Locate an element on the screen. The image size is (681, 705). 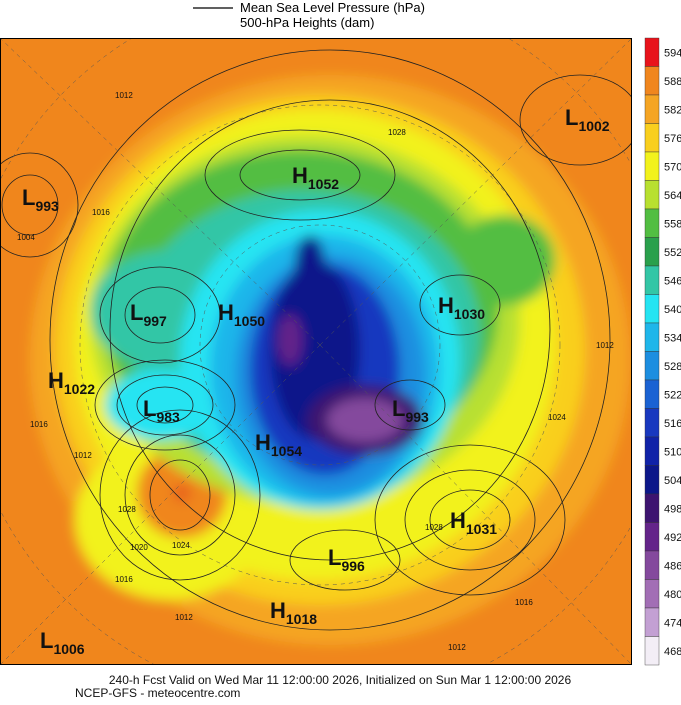
contour-label: 1020 is located at coordinates (139, 547).